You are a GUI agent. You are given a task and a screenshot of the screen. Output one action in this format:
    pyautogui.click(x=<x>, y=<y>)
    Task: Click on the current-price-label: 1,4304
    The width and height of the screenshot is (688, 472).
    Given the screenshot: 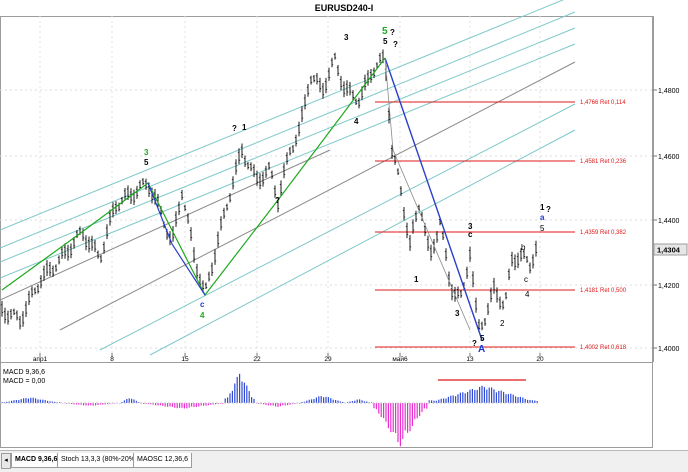 What is the action you would take?
    pyautogui.click(x=669, y=250)
    